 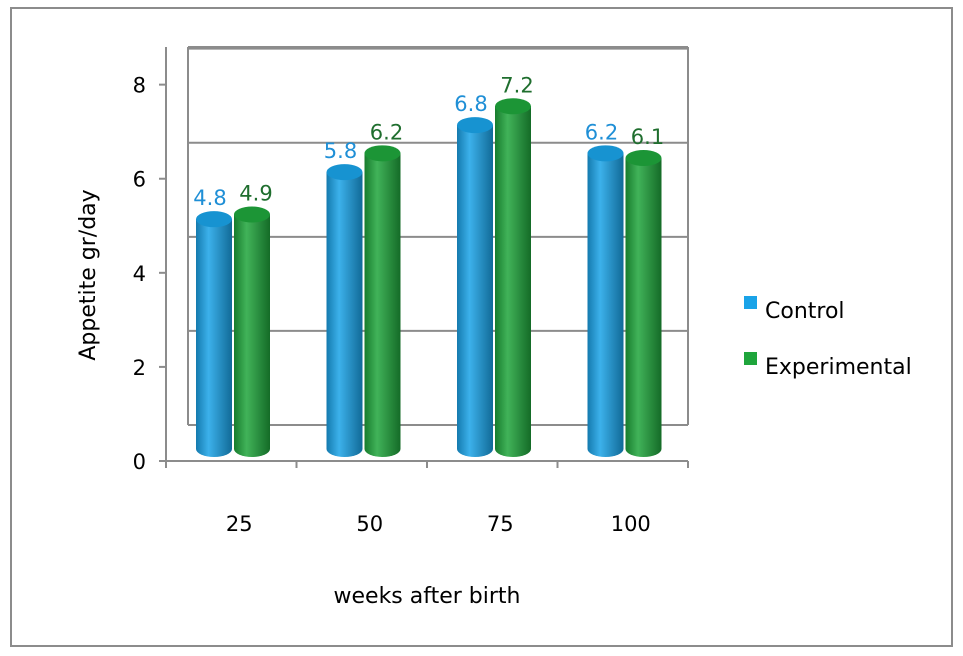 What do you see at coordinates (209, 198) in the screenshot?
I see `data-label: 4.8` at bounding box center [209, 198].